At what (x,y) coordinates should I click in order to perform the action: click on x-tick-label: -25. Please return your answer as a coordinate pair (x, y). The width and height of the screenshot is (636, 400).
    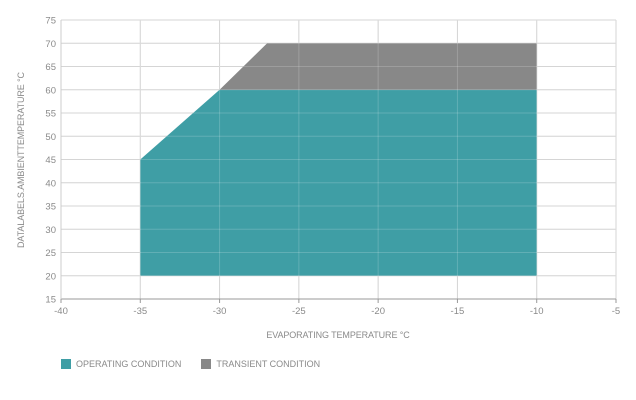
    Looking at the image, I should click on (299, 311).